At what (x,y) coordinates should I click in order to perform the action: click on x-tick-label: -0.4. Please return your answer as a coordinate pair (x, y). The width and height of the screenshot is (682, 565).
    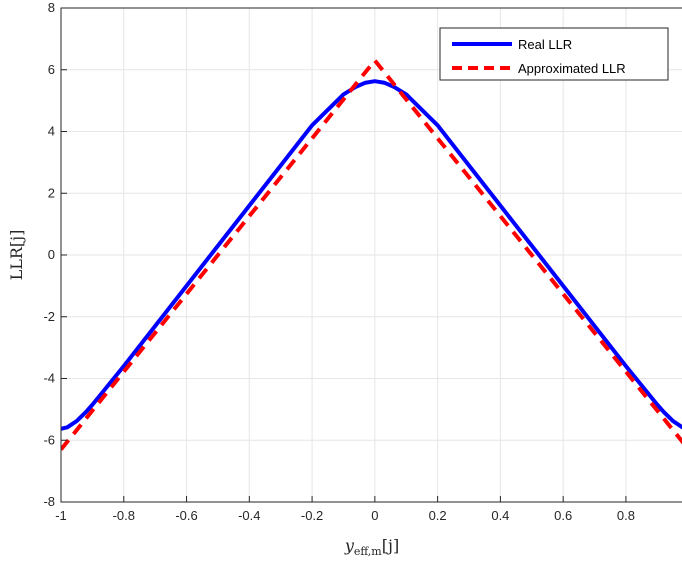
    Looking at the image, I should click on (249, 515).